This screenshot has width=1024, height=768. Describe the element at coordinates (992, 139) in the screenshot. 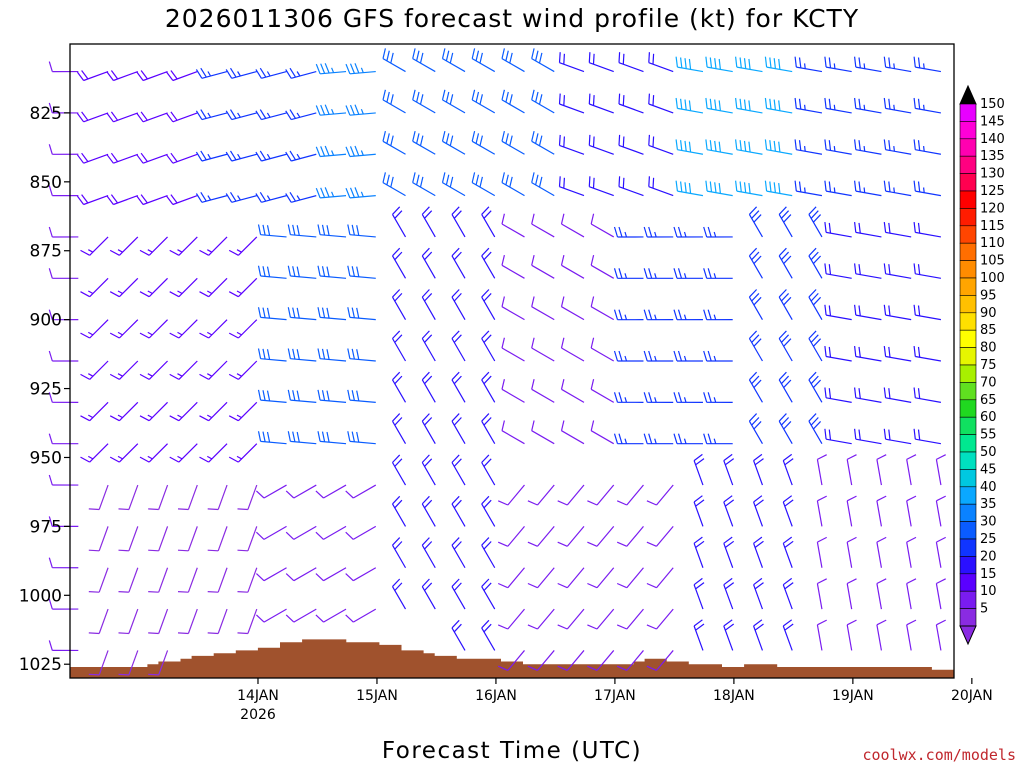

I see `colorbar-label: 140` at that location.